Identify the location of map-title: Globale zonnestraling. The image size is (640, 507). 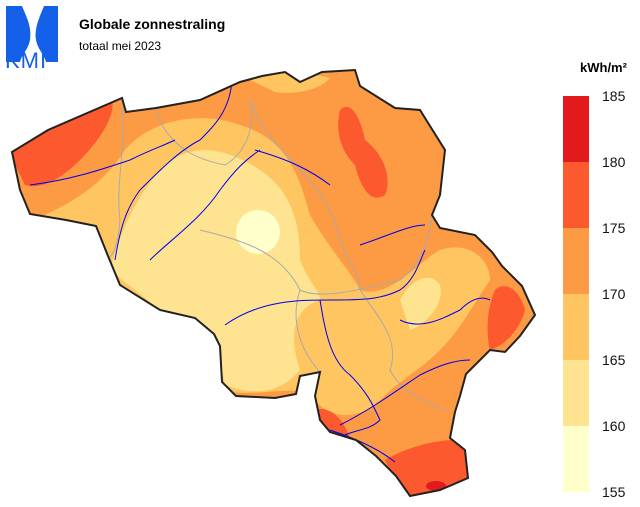
(152, 24).